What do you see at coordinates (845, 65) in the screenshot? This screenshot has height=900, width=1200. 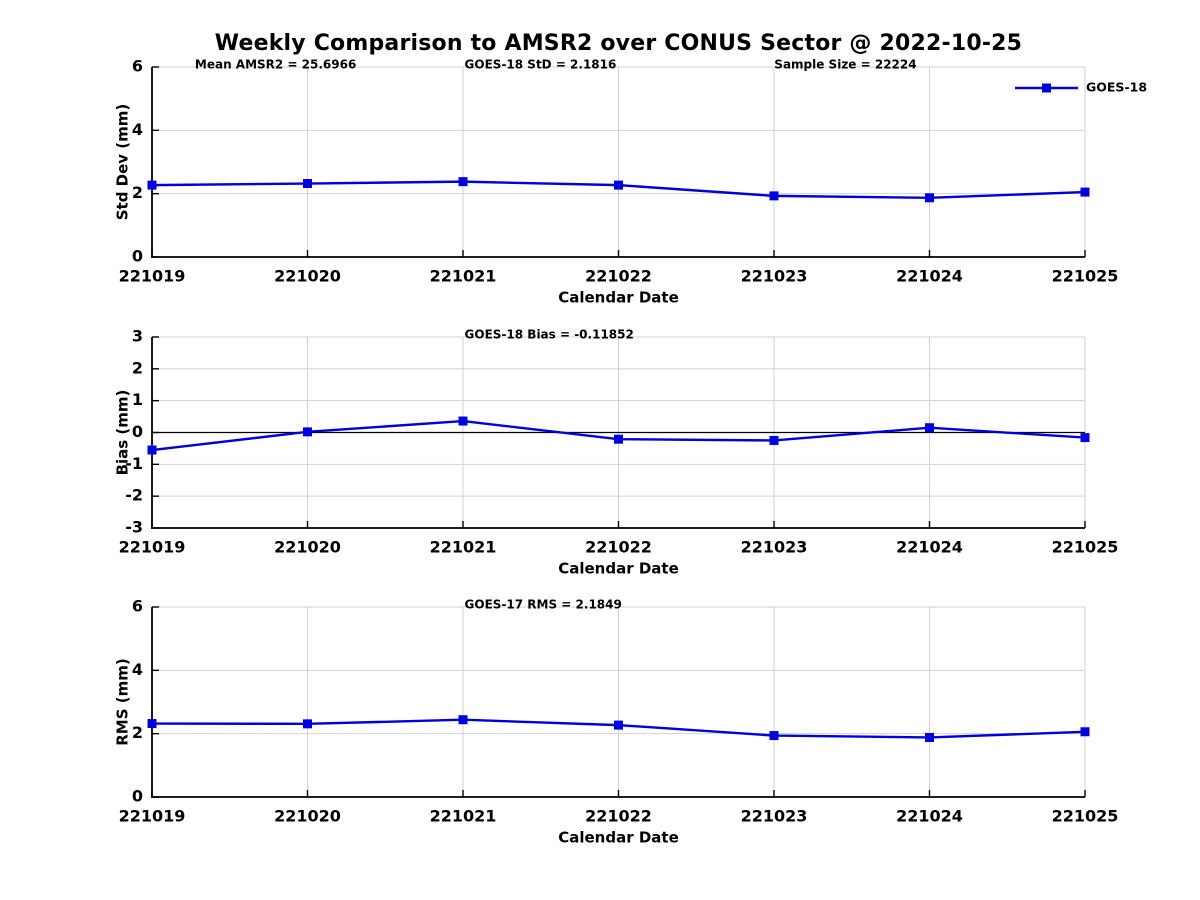 I see `panel-annotation: Sample Size = 22224` at bounding box center [845, 65].